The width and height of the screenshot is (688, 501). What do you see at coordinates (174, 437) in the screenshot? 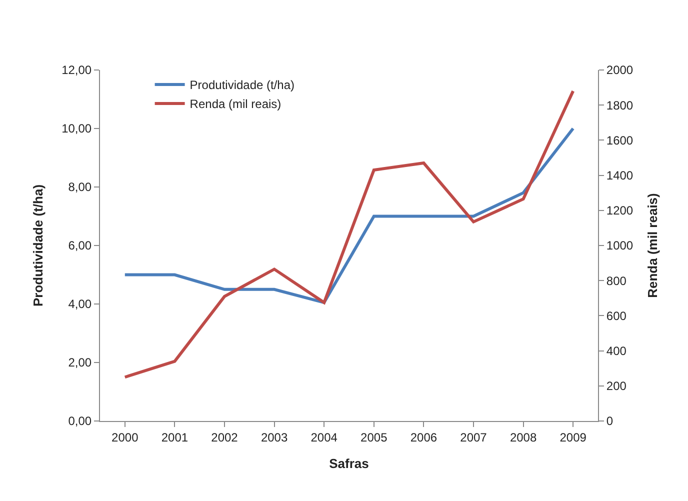
I see `x-tick-label: 2001` at bounding box center [174, 437].